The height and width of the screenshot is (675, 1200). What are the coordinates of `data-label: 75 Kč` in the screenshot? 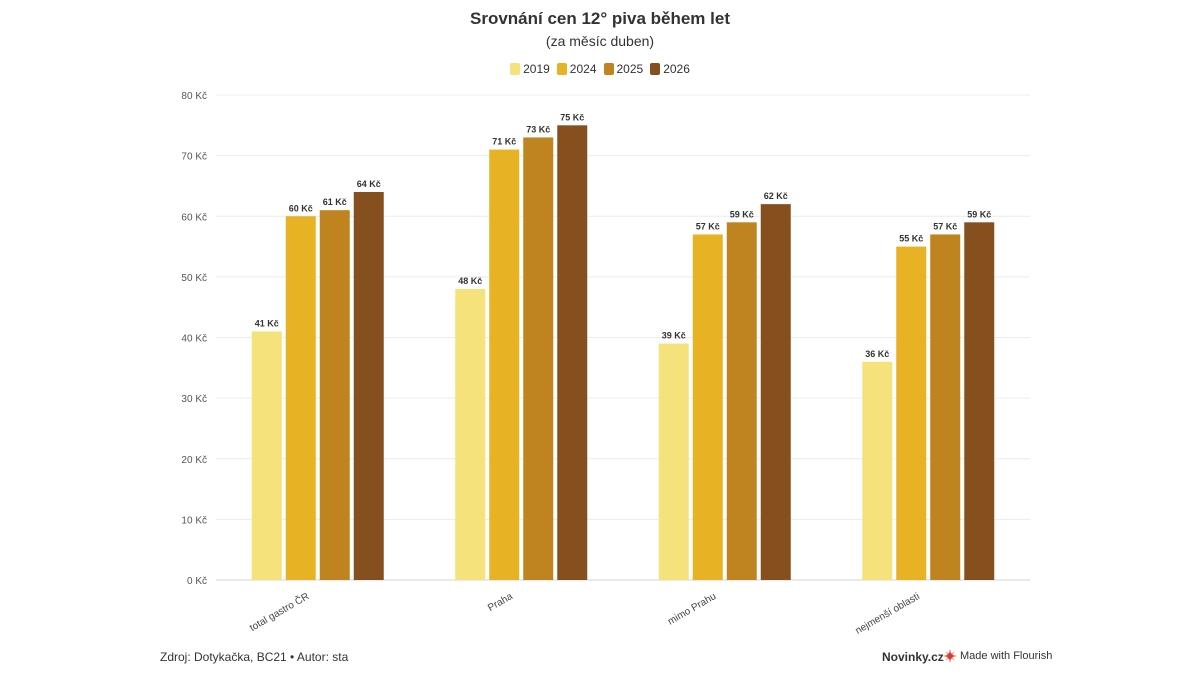 It's located at (572, 117).